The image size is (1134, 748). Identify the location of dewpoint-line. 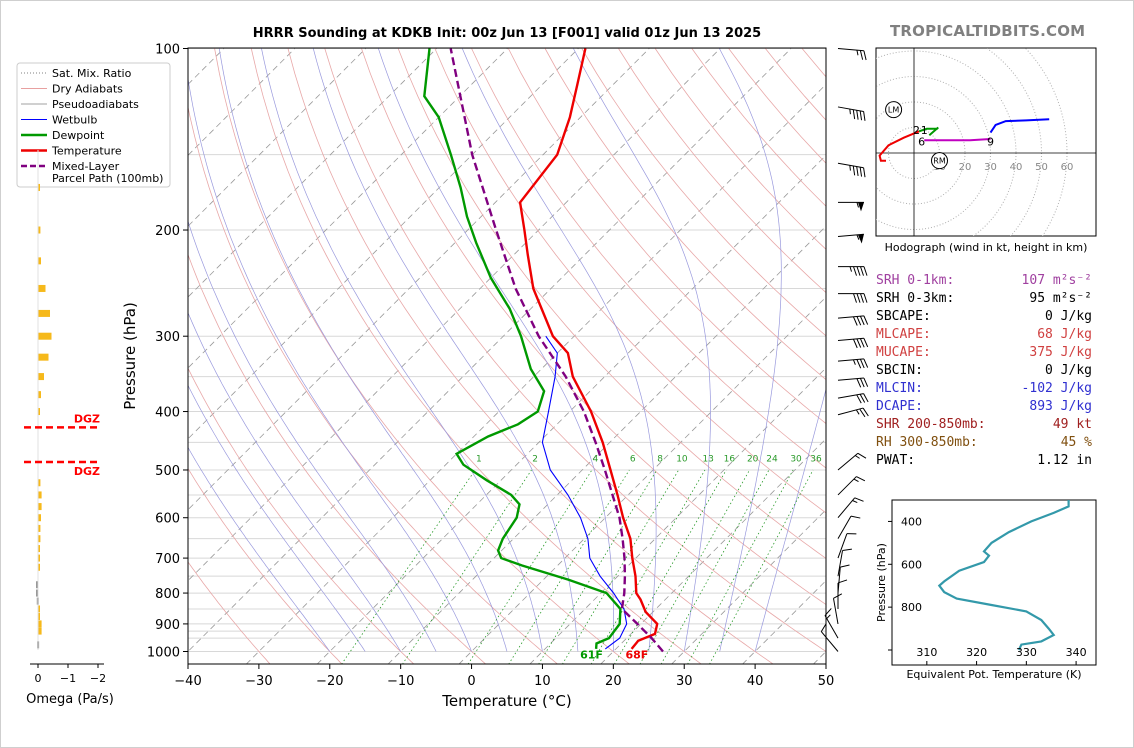
(522, 348).